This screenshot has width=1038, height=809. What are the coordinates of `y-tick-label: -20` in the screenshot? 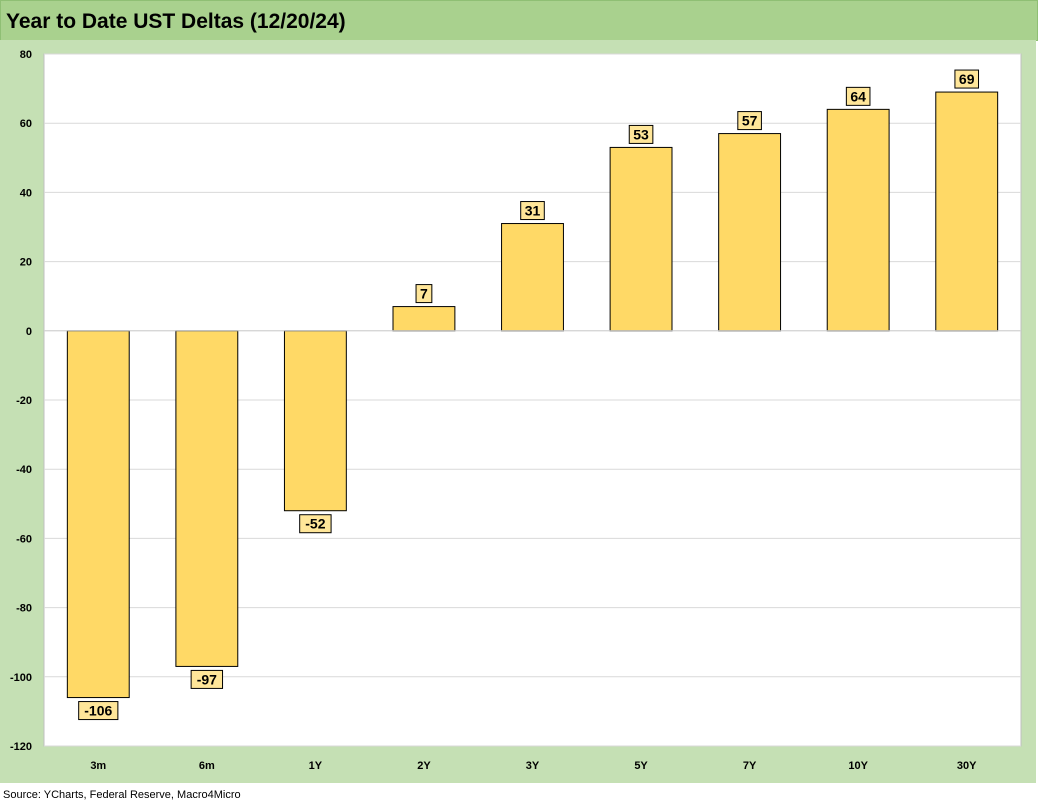 It's located at (24, 401).